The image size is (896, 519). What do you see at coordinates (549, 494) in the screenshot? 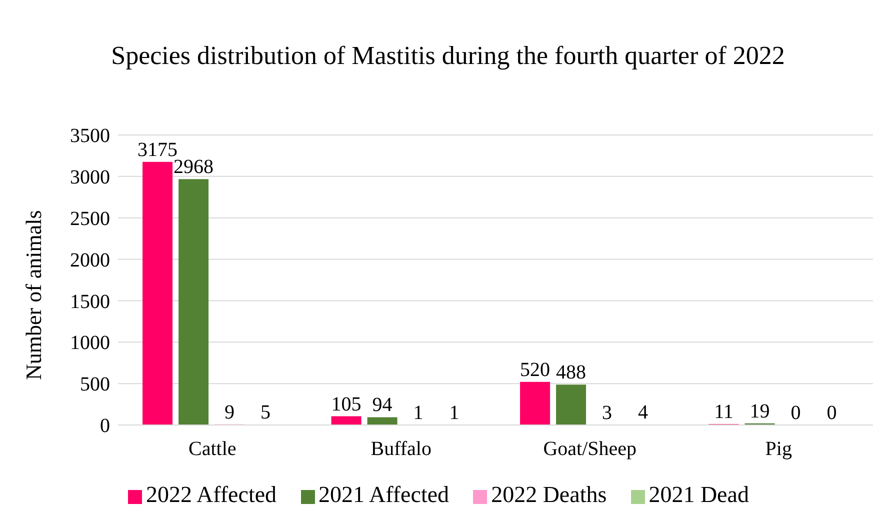
I see `legend-label: 2022 Deaths` at bounding box center [549, 494].